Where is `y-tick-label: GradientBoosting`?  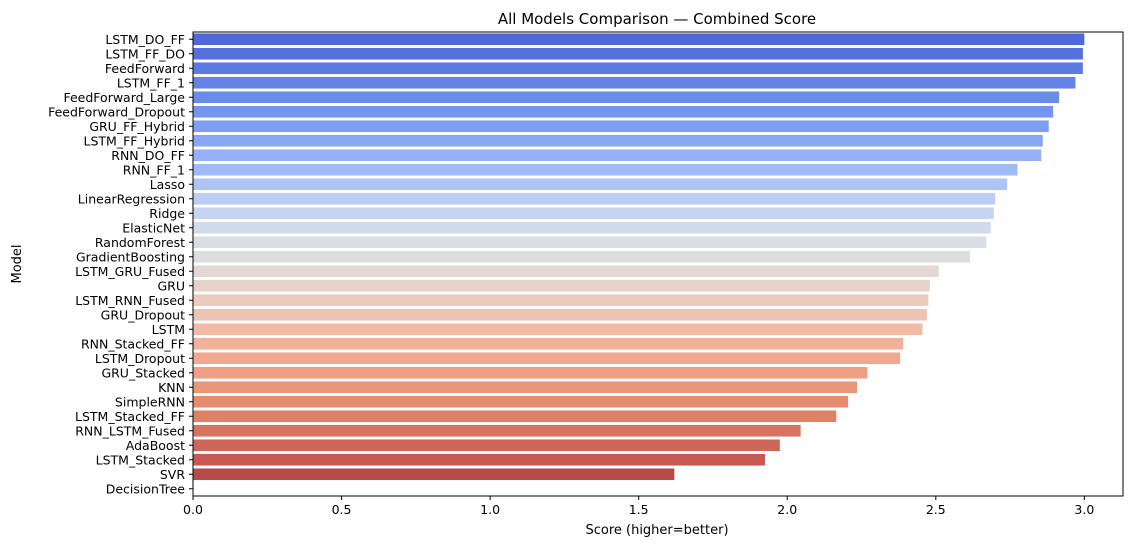
y-tick-label: GradientBoosting is located at coordinates (130, 256).